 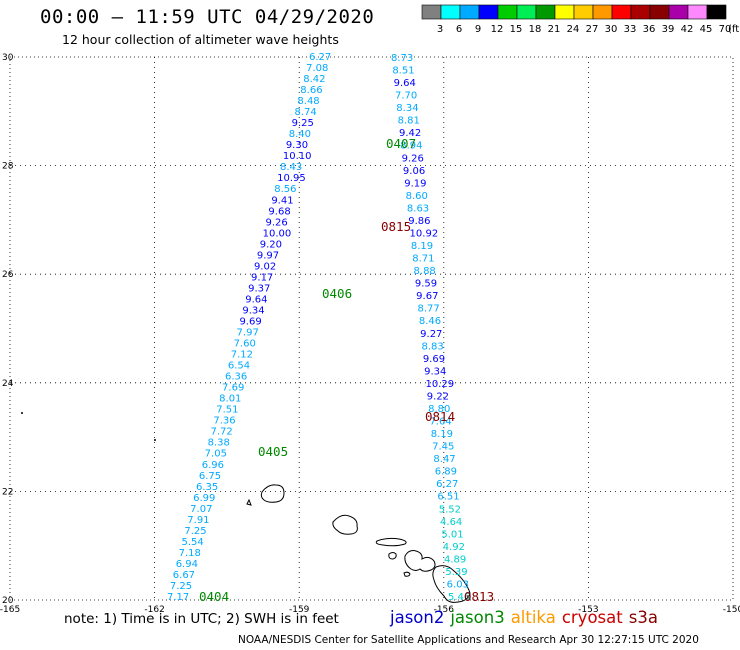 What do you see at coordinates (588, 610) in the screenshot?
I see `lon-tick-label: -153` at bounding box center [588, 610].